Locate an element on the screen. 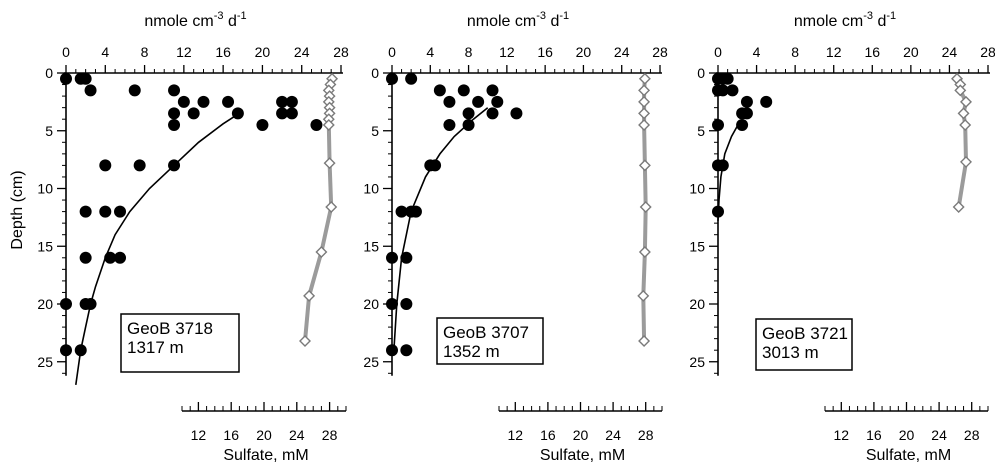 This screenshot has height=472, width=995. water-depth-label: 1317 m is located at coordinates (155, 347).